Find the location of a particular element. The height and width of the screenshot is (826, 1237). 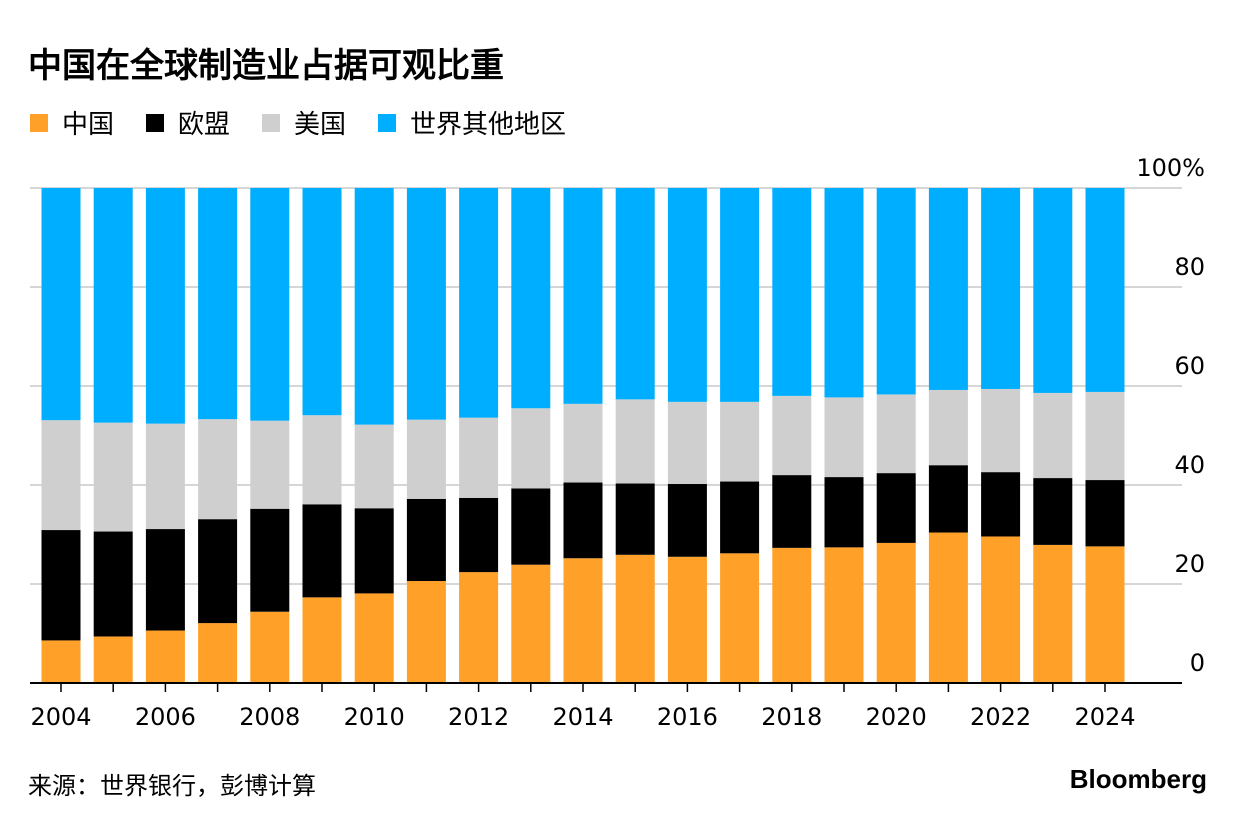

y-tick-label: 80 is located at coordinates (1189, 267).